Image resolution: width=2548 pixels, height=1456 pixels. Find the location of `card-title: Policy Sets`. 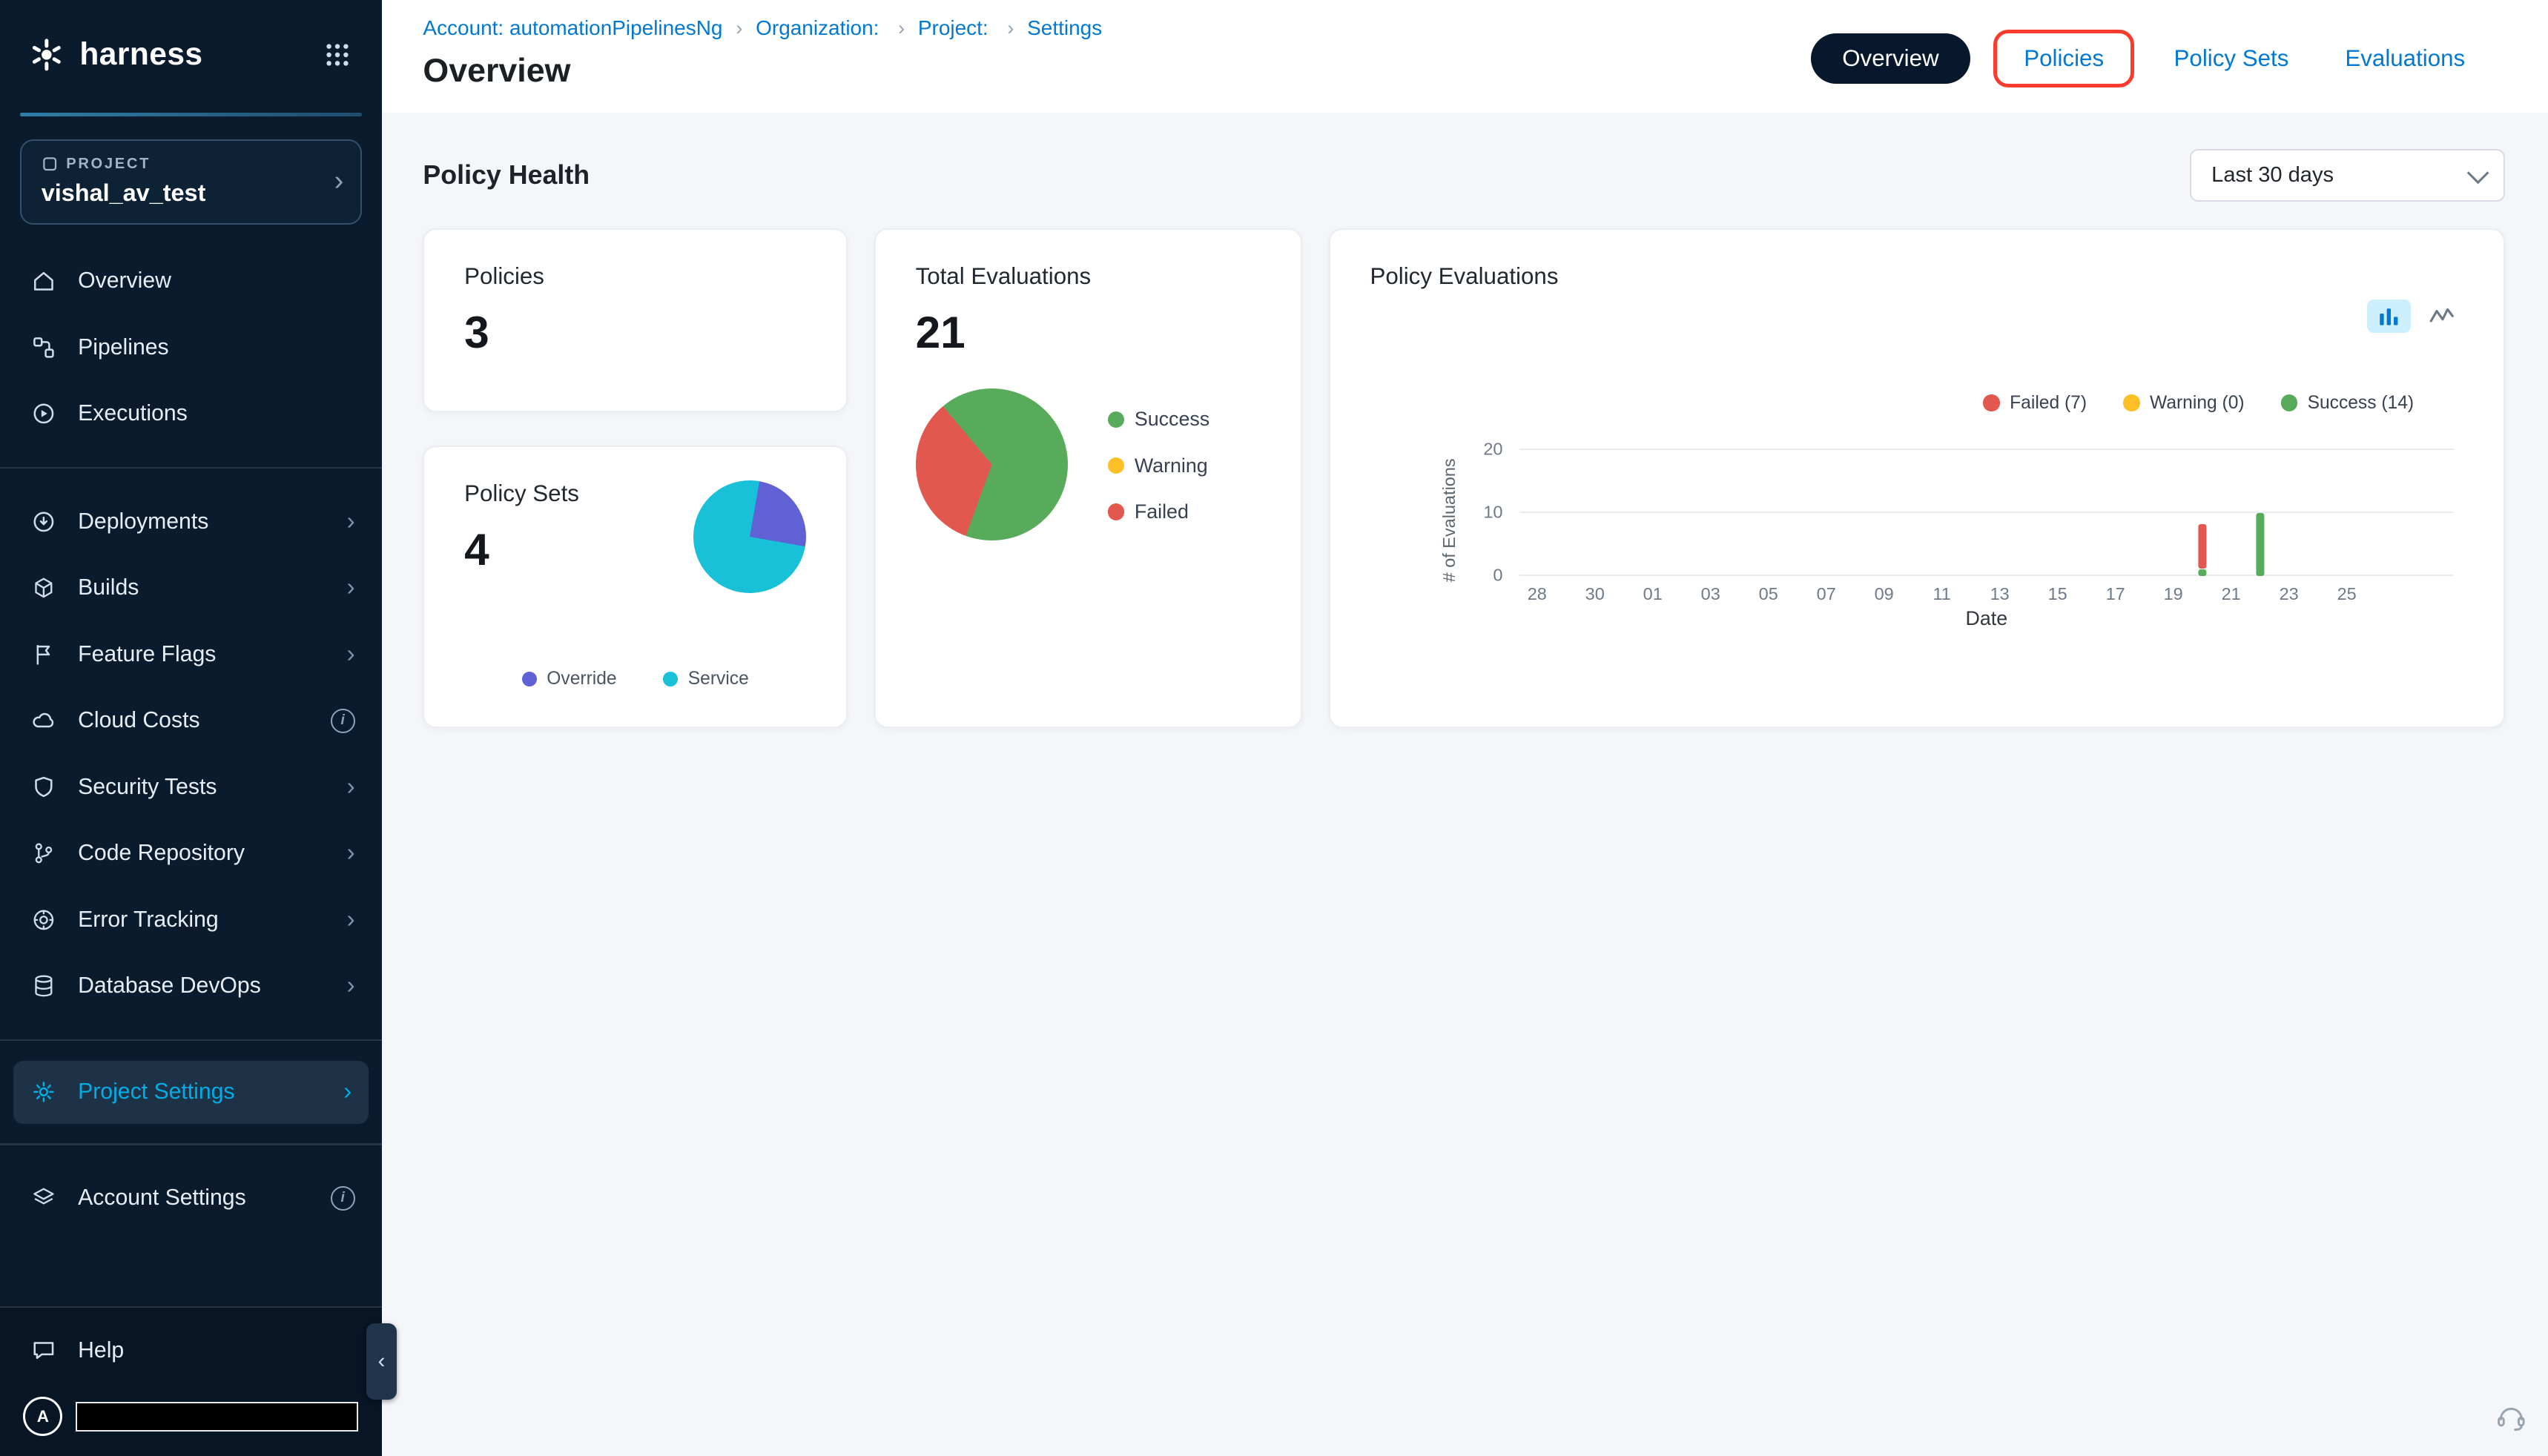

card-title: Policy Sets is located at coordinates (521, 494).